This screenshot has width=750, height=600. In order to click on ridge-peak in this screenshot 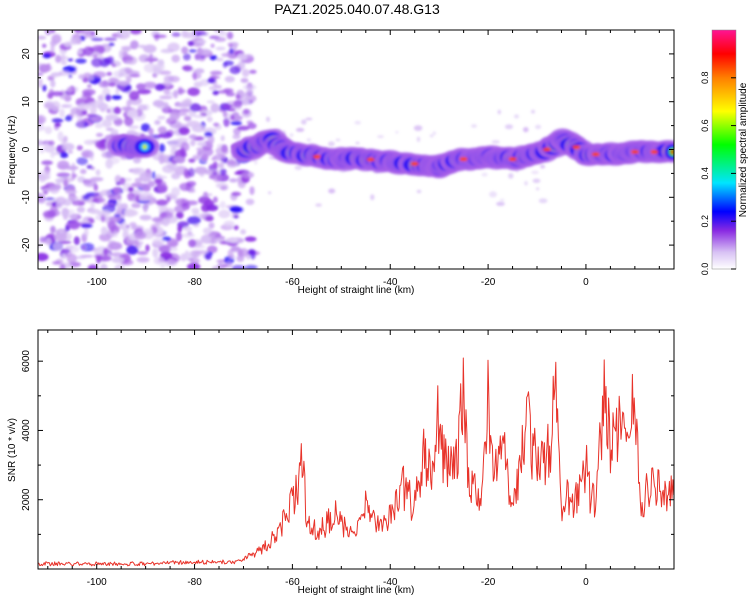, I will do `click(634, 151)`.